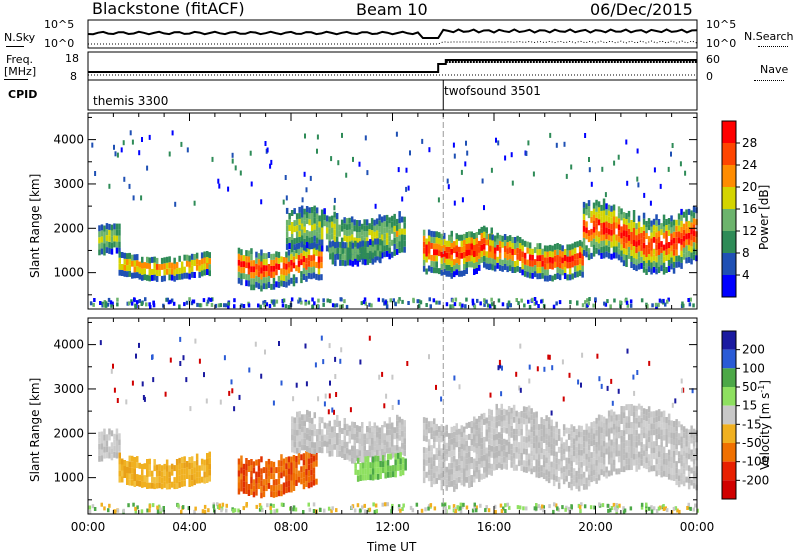 This screenshot has height=554, width=800. I want to click on velocity-y-tick-label: 1000, so click(68, 478).